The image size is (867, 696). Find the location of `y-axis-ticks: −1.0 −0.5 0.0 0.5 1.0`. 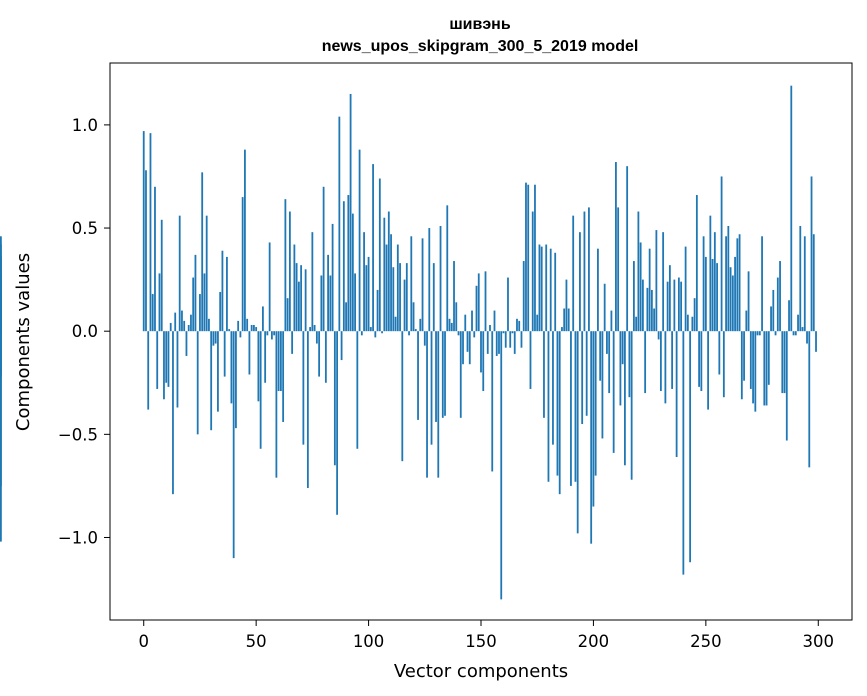

y-axis-ticks: −1.0 −0.5 0.0 0.5 1.0 is located at coordinates (84, 331).